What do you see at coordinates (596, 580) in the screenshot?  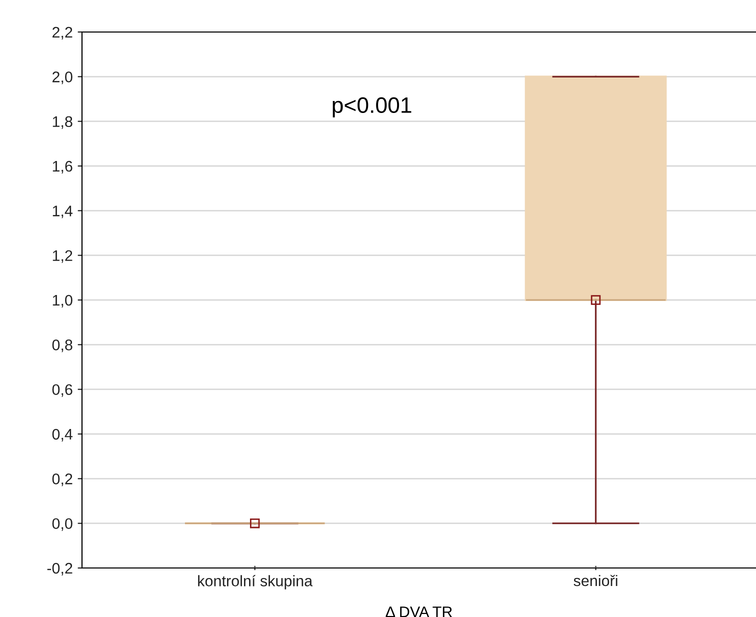 I see `x-tick-label: senioři` at bounding box center [596, 580].